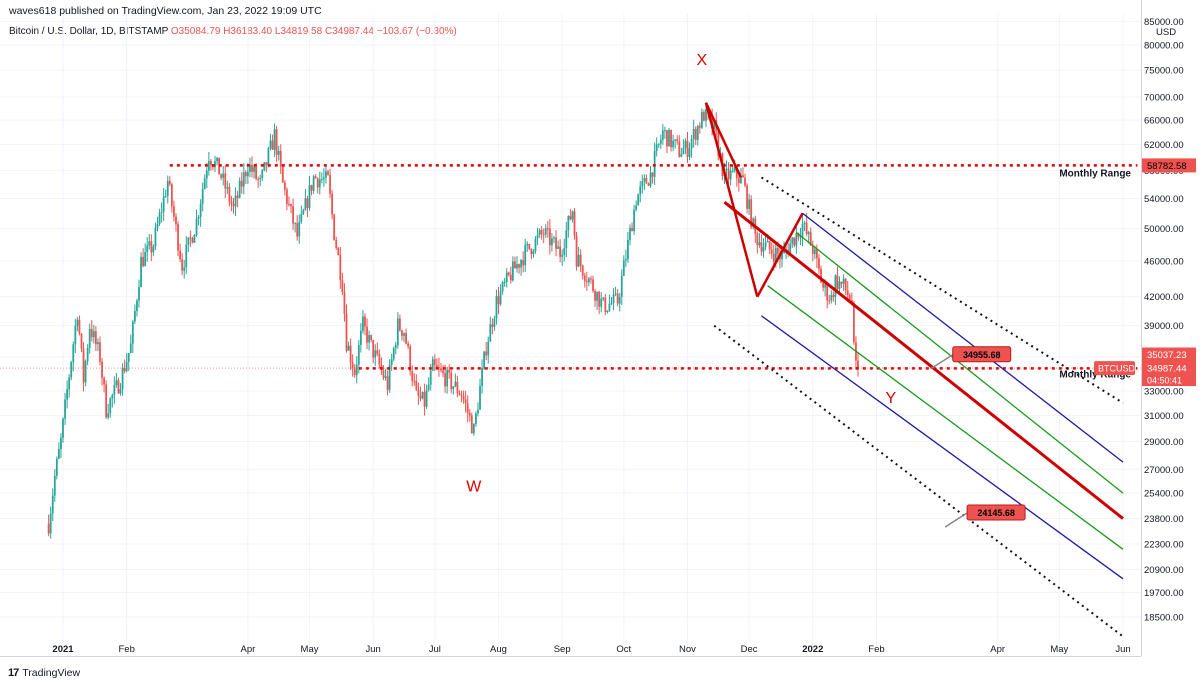  I want to click on x-tick-label: Jul, so click(435, 649).